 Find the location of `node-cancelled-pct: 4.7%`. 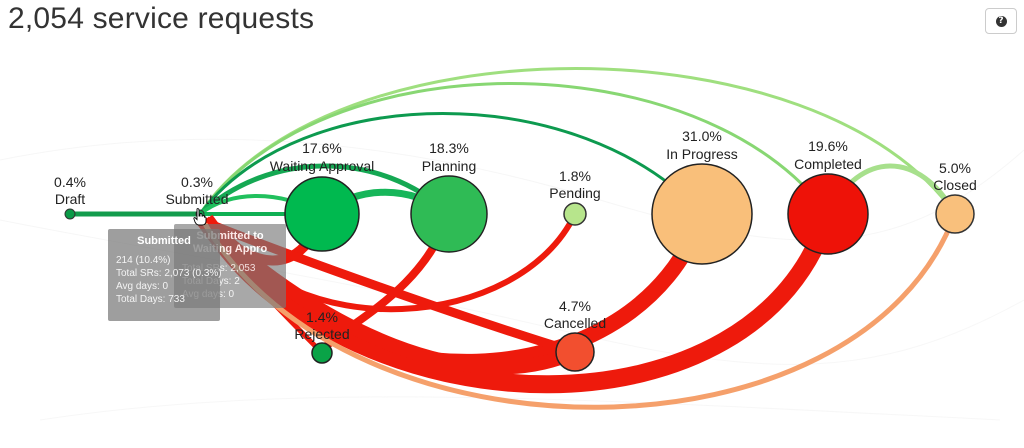

node-cancelled-pct: 4.7% is located at coordinates (575, 306).